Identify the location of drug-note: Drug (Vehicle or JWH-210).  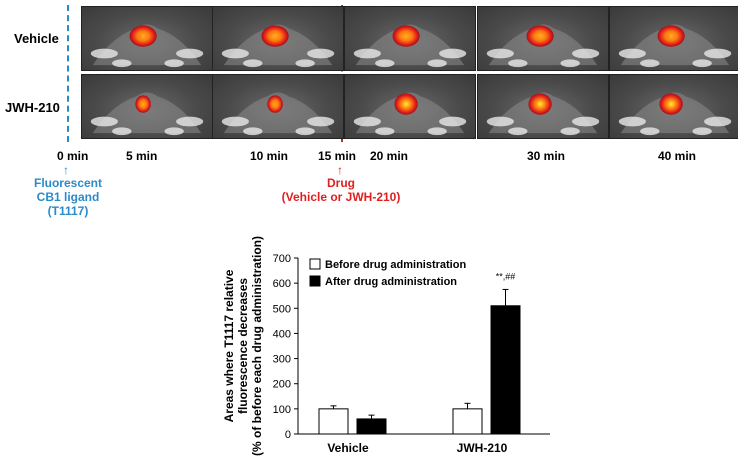
(341, 190).